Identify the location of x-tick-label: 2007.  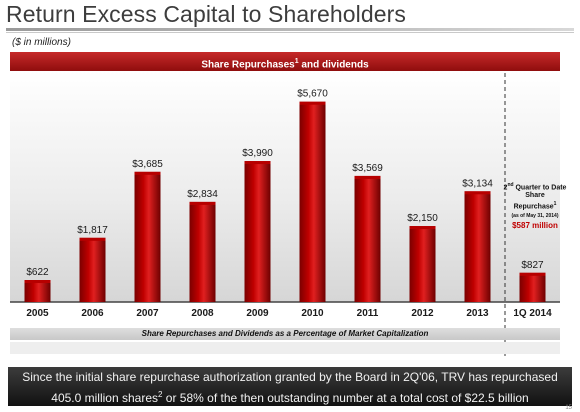
(147, 313).